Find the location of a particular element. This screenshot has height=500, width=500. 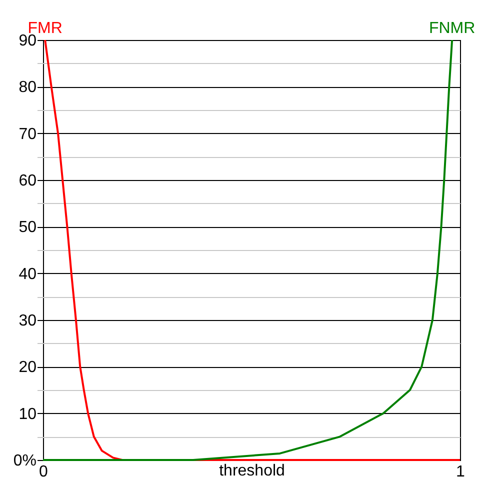

x-axis-title: threshold is located at coordinates (252, 471).